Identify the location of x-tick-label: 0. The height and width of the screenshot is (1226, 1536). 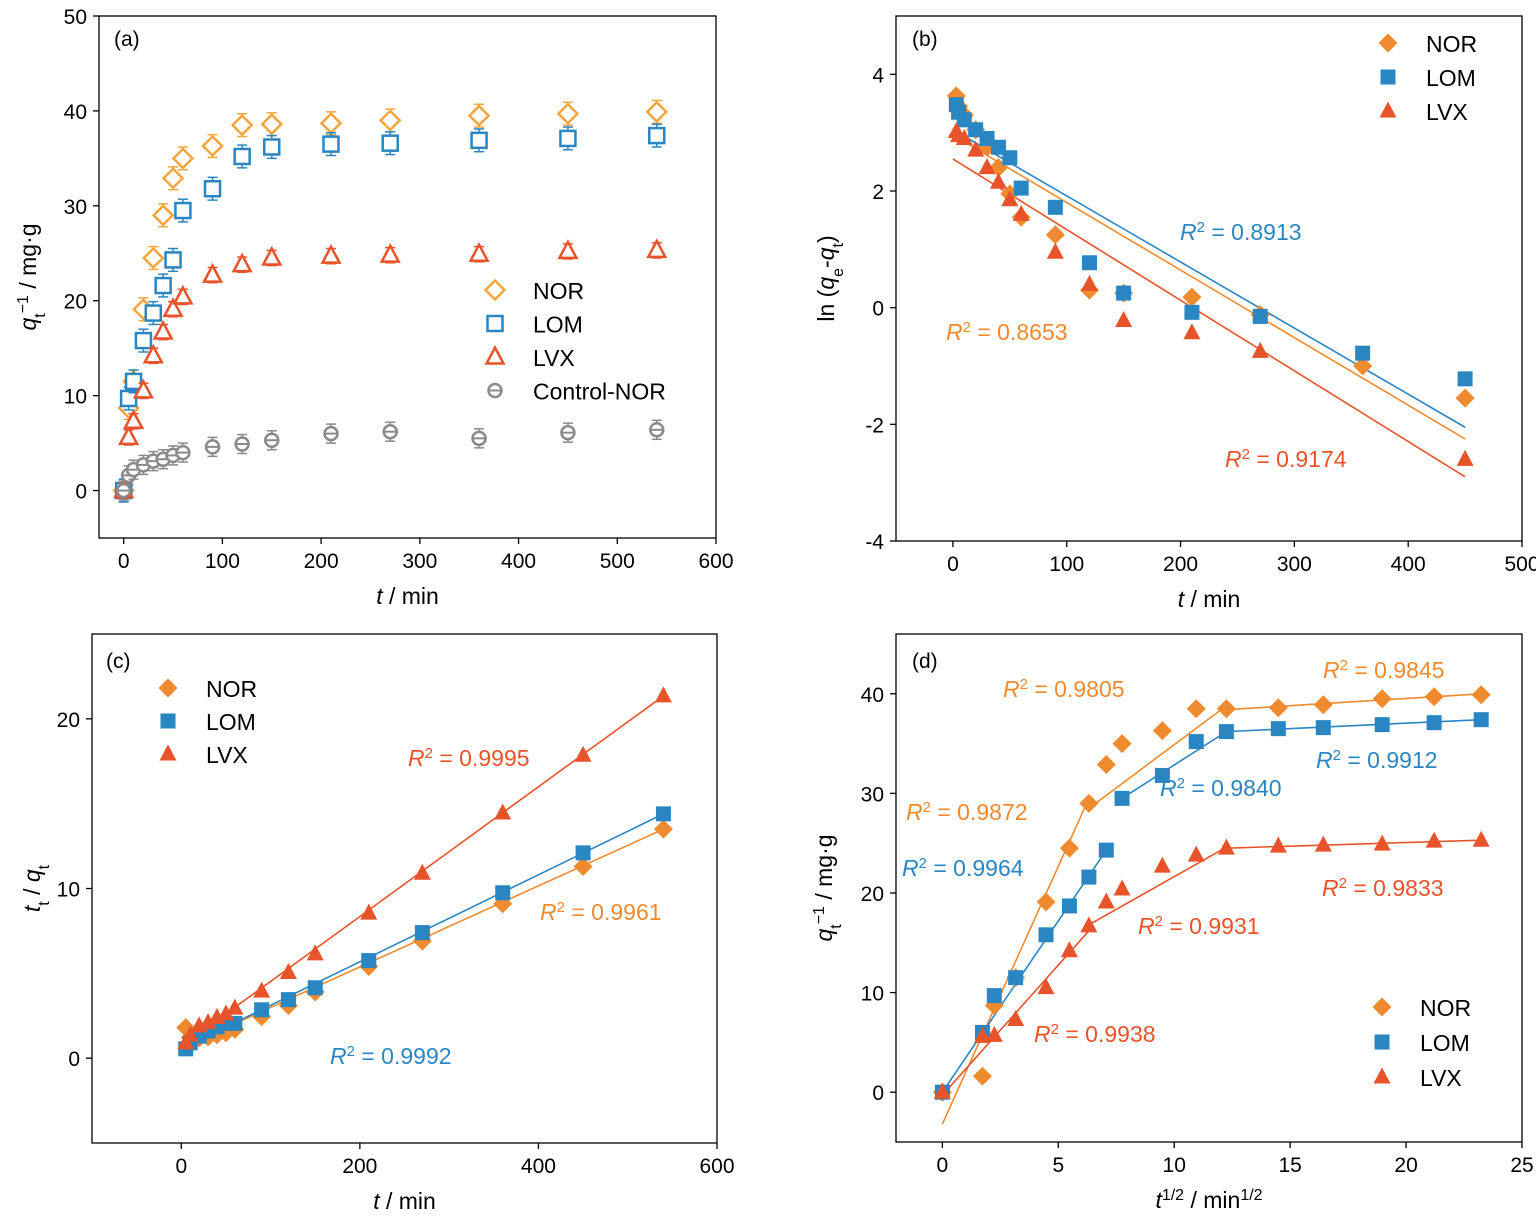
(953, 564).